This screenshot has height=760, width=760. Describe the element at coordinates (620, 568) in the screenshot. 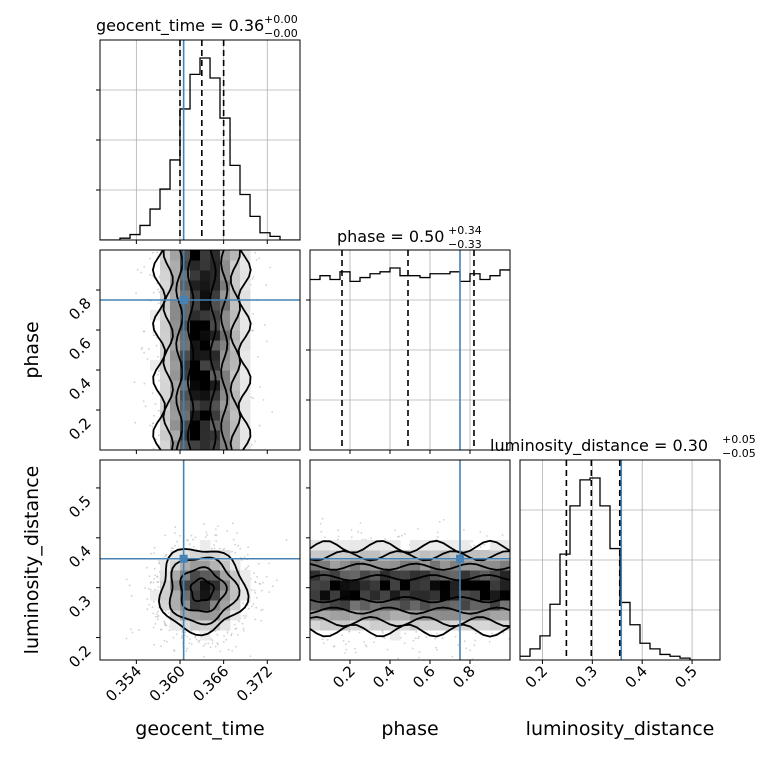

I see `histogram-luminosity-distance` at that location.